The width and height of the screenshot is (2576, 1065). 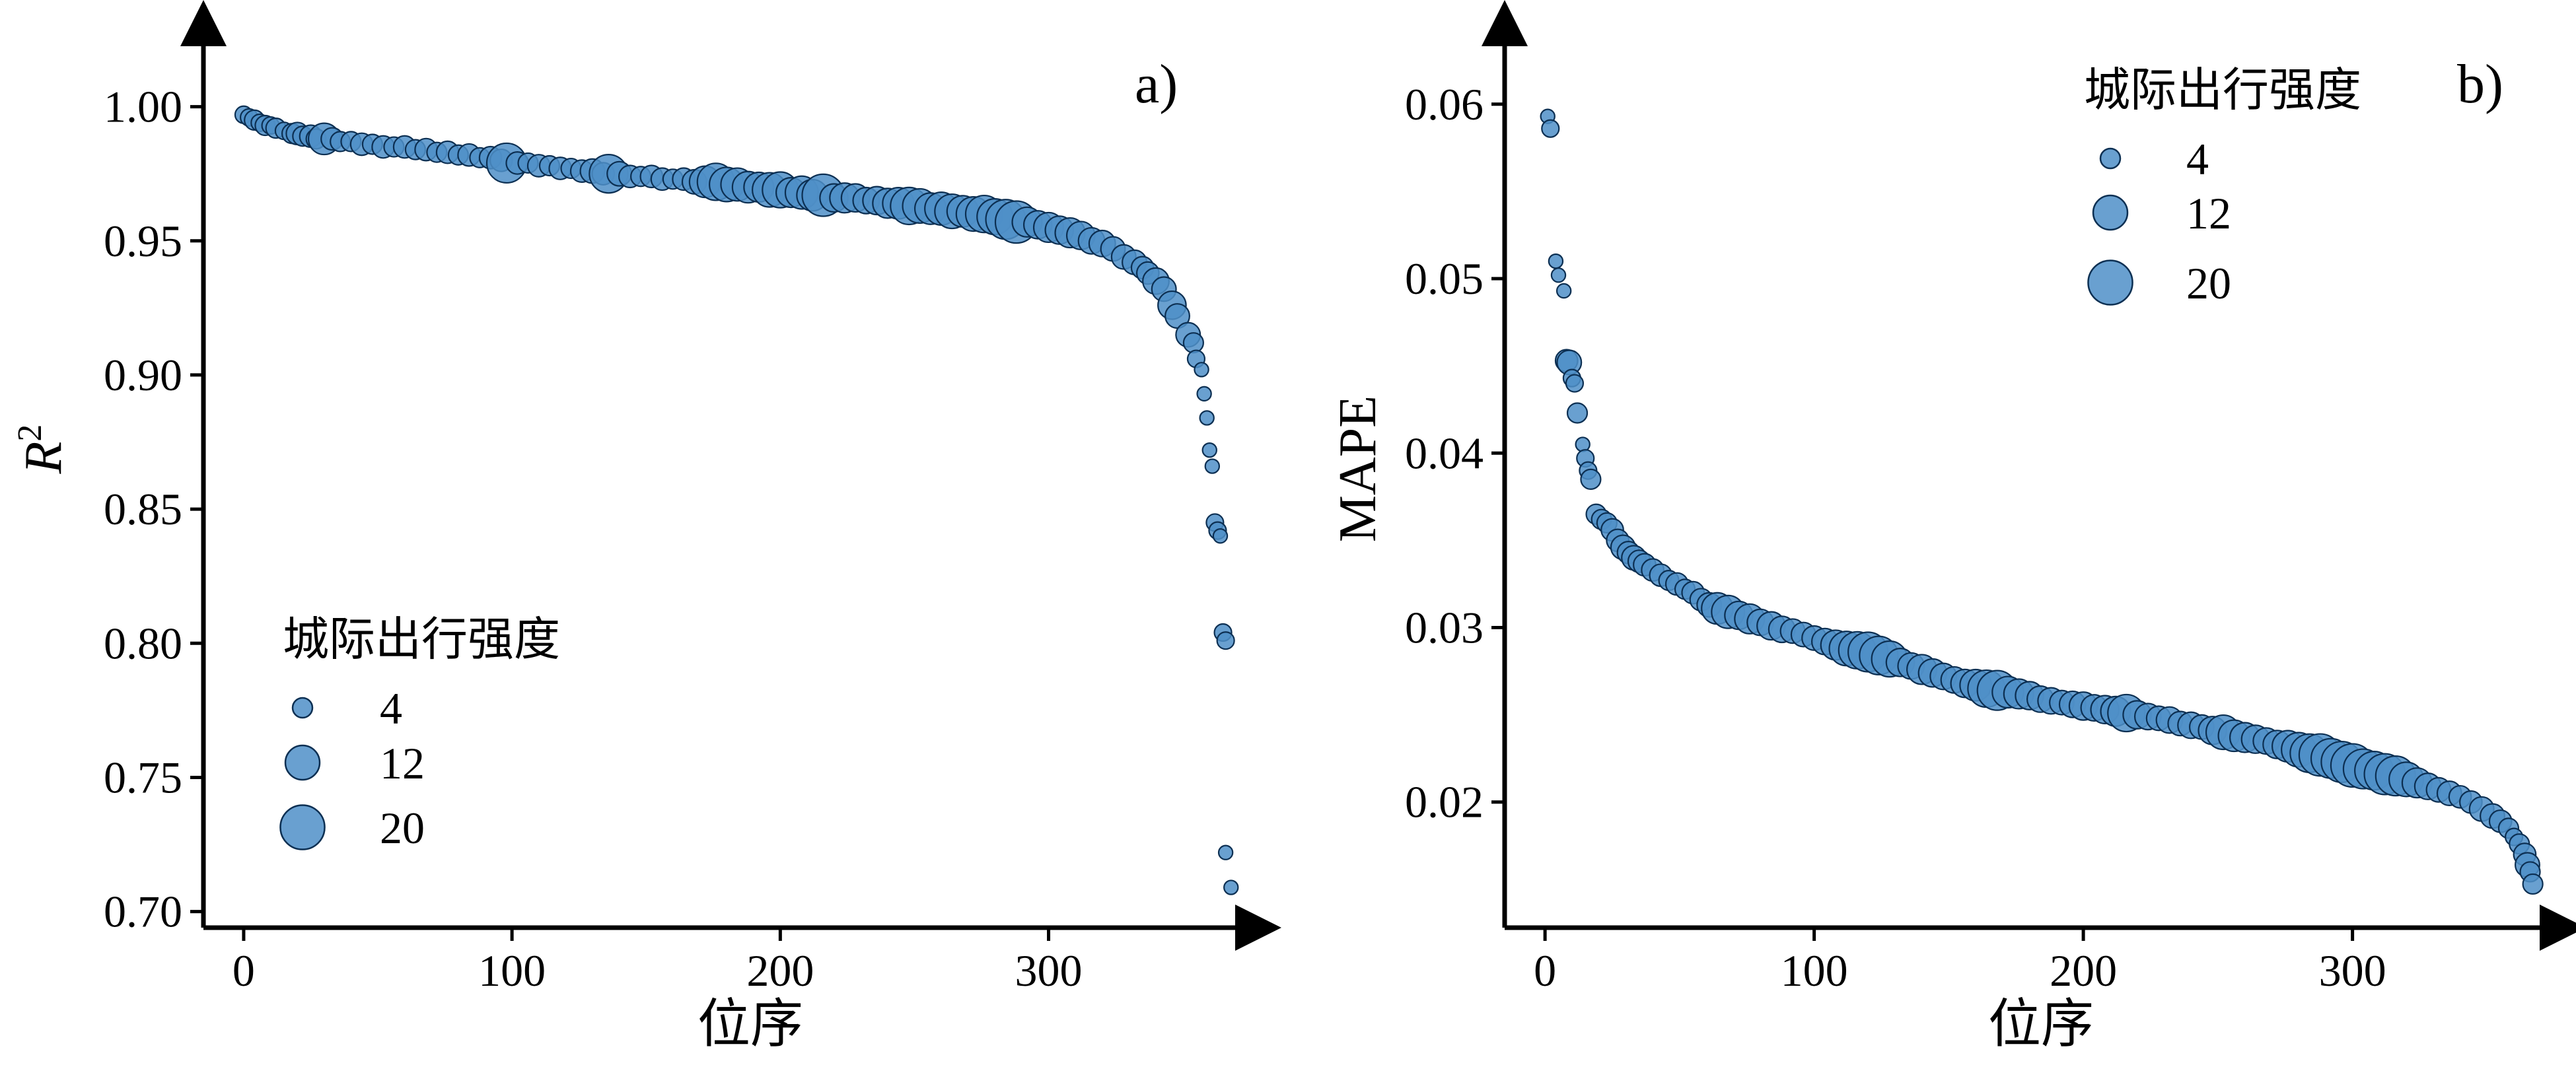 I want to click on x-tick-label-b-3: 300, so click(x=2352, y=970).